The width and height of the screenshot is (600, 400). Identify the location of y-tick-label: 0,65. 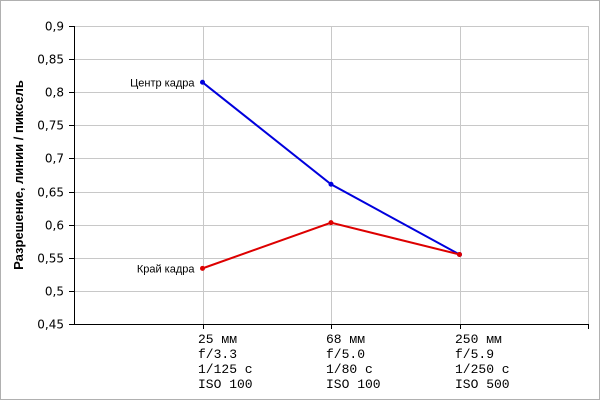
(50, 193).